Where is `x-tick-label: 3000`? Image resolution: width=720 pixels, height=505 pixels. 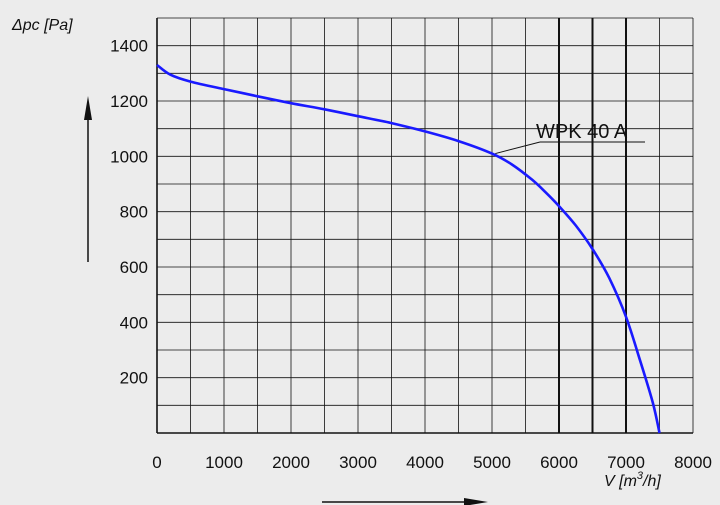
x-tick-label: 3000 is located at coordinates (358, 462).